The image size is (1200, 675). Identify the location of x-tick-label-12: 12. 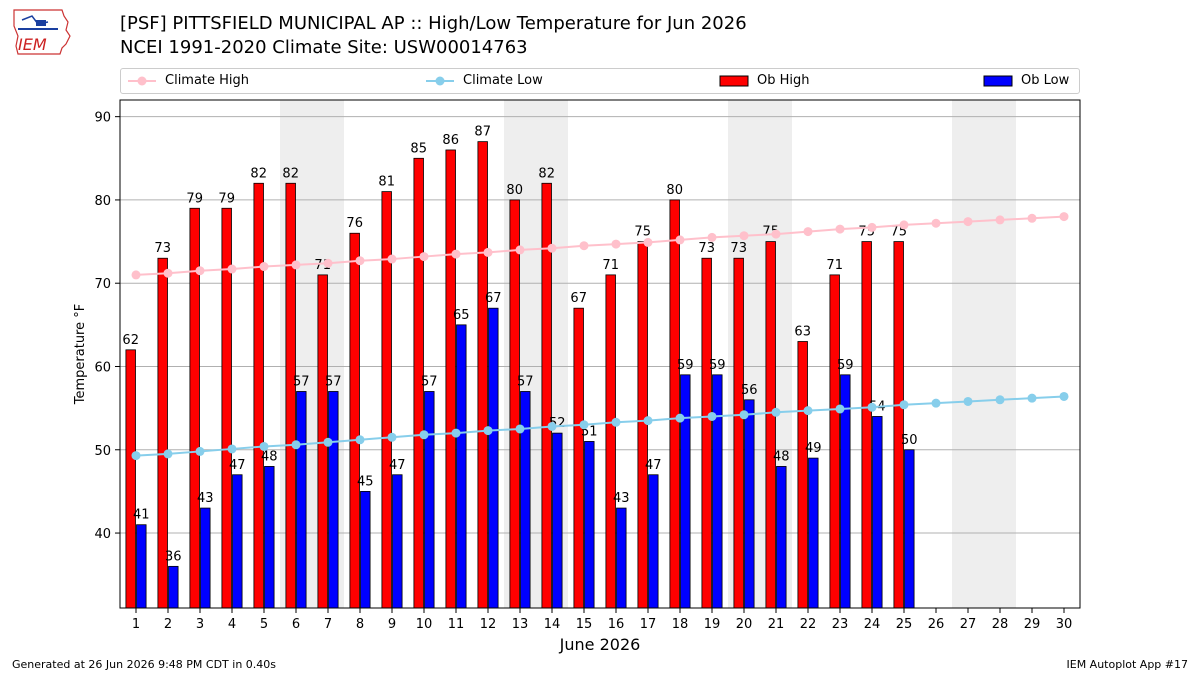
(488, 624).